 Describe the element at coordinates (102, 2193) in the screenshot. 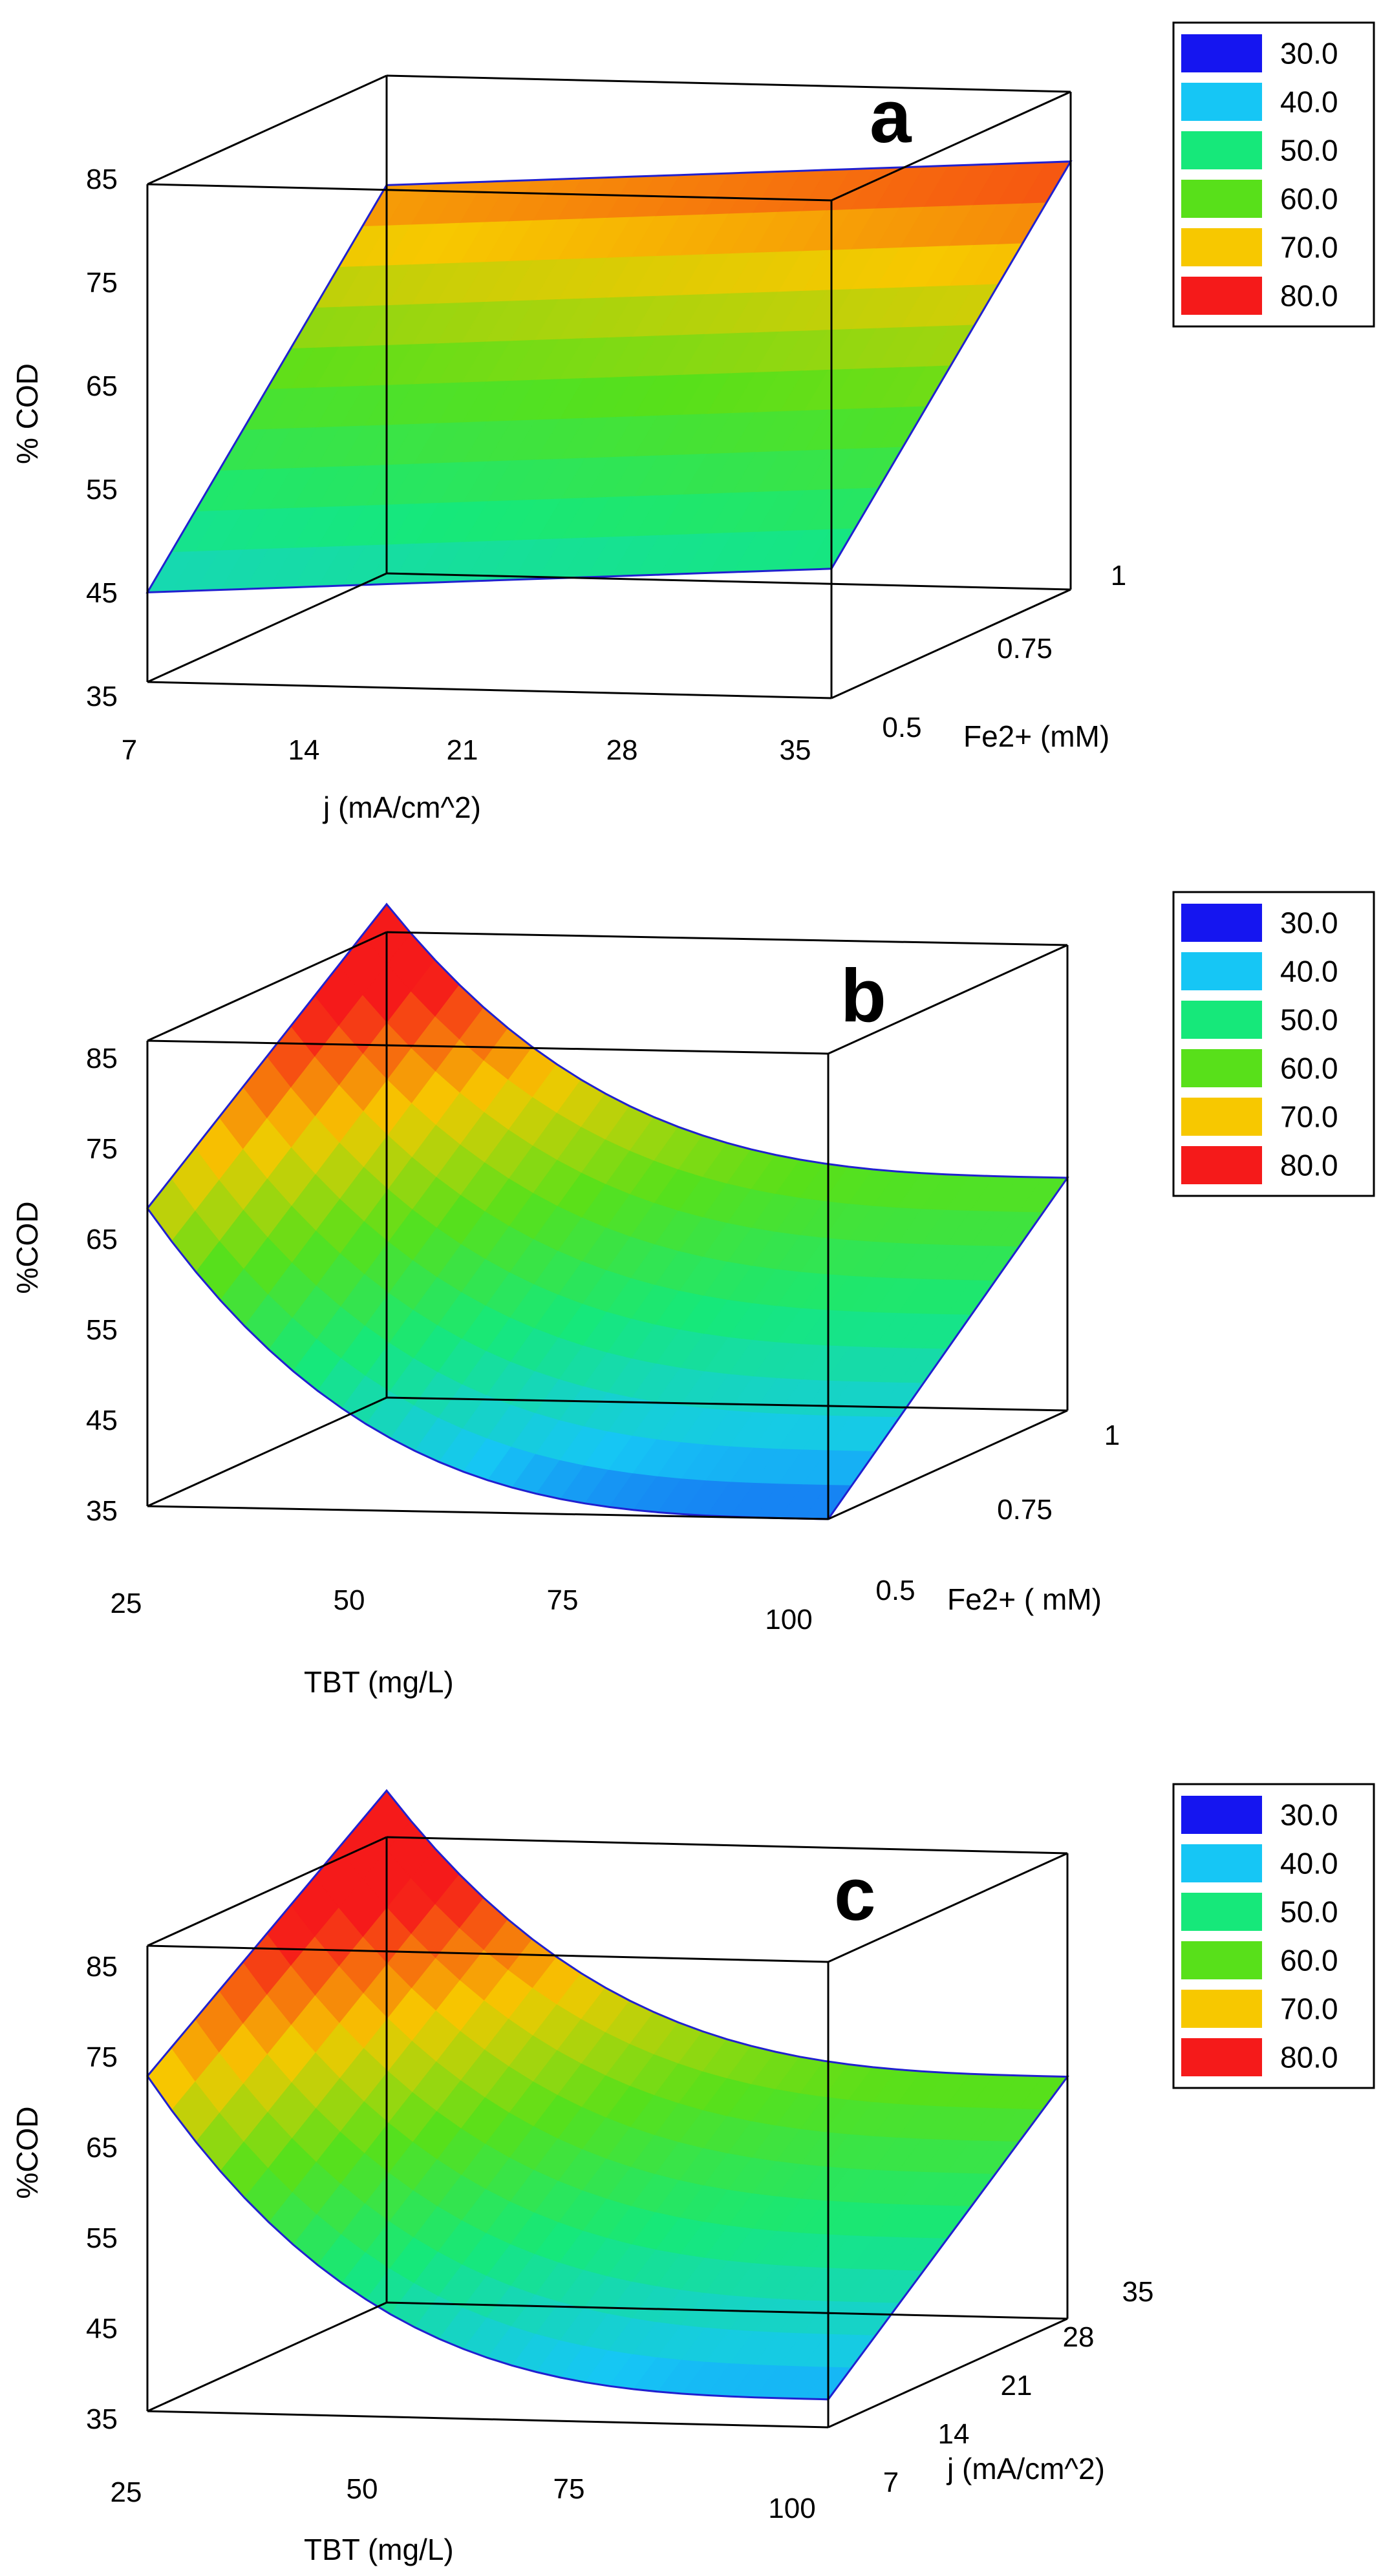

I see `z-ticks-c: 85 75 65 55 45 35` at that location.